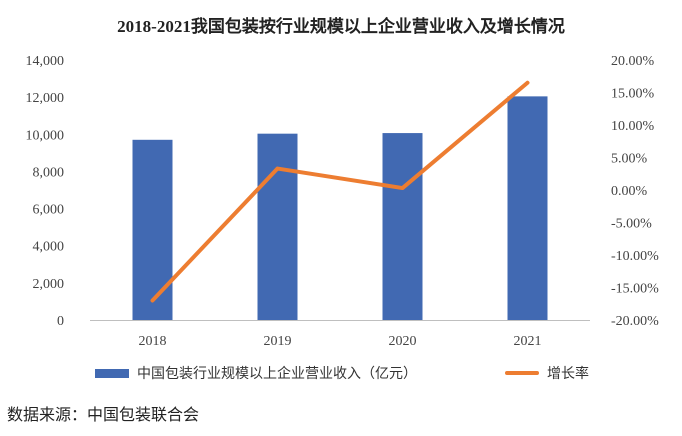 The height and width of the screenshot is (436, 682). Describe the element at coordinates (49, 210) in the screenshot. I see `left-tick-label: 6,000` at that location.